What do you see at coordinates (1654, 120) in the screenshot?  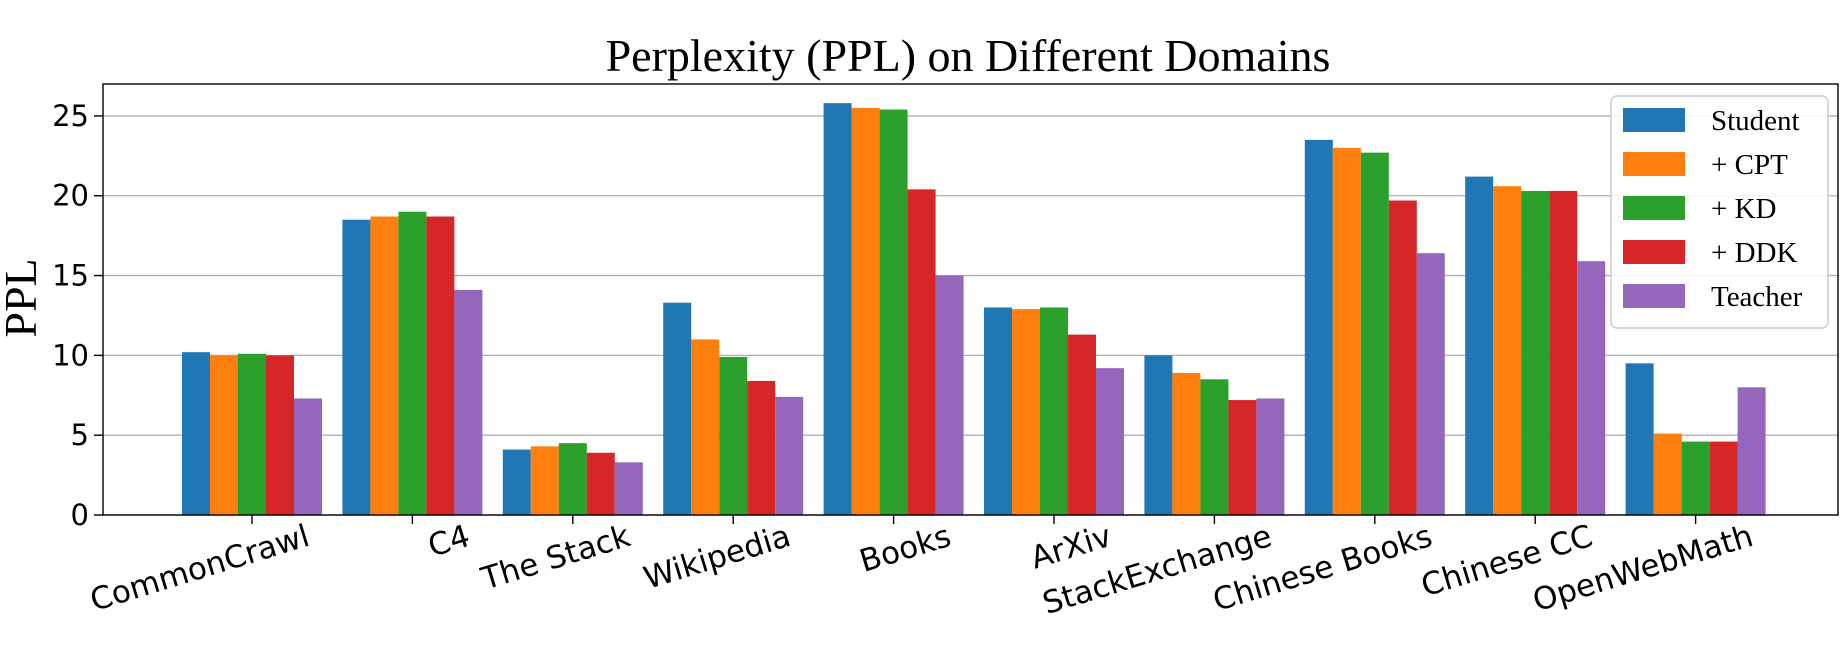 I see `legend-swatch-student` at bounding box center [1654, 120].